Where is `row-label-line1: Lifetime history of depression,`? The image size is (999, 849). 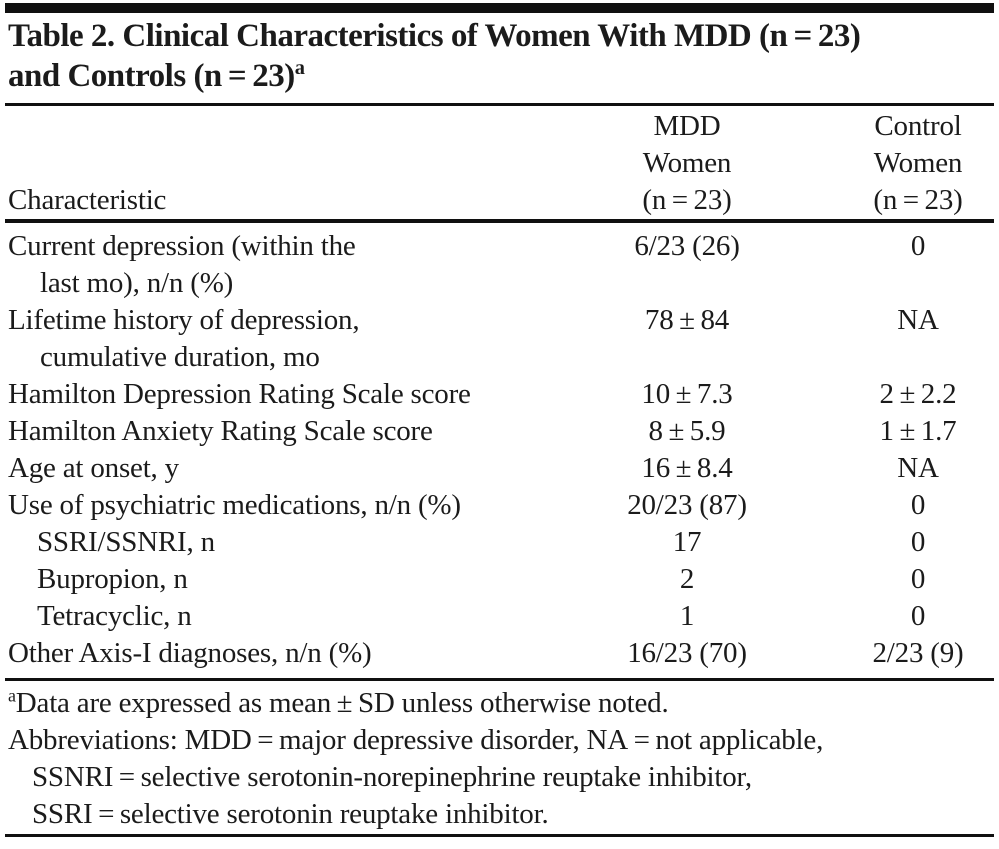
row-label-line1: Lifetime history of depression, is located at coordinates (184, 320).